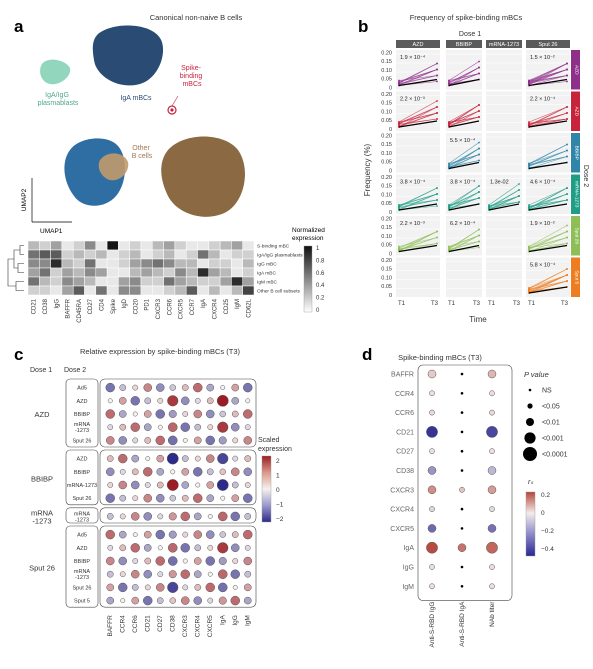 The height and width of the screenshot is (669, 593). What do you see at coordinates (75, 370) in the screenshot?
I see `panel-c-dose2: Dose 2` at bounding box center [75, 370].